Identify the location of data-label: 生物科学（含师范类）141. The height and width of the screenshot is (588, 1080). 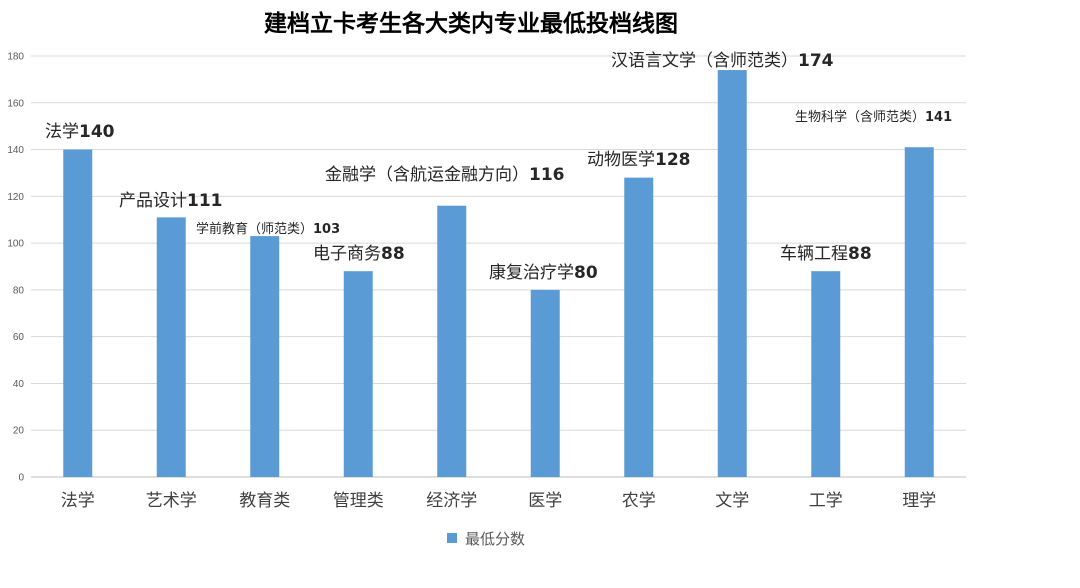
(873, 117).